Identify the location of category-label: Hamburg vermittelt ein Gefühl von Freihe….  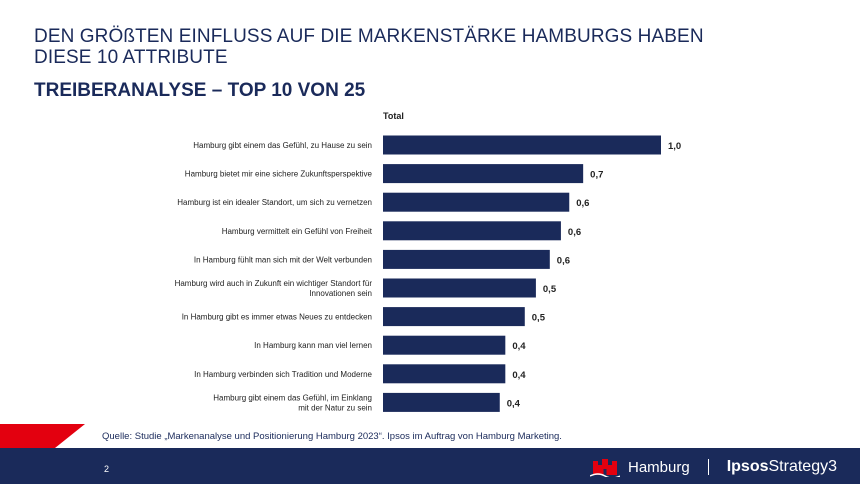
(297, 231).